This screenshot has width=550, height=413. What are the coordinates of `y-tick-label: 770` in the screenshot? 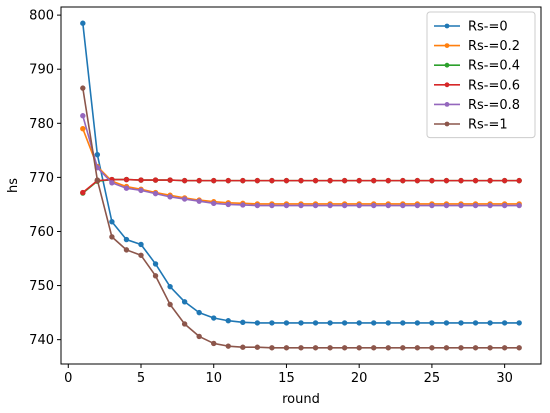 It's located at (41, 178).